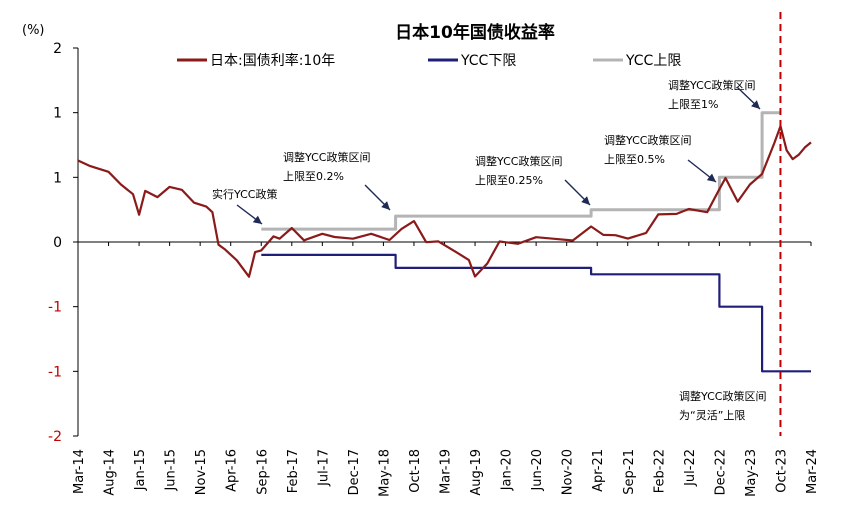 Image resolution: width=857 pixels, height=513 pixels. I want to click on annotation-text-a3: 调整YCC政策区间, so click(518, 161).